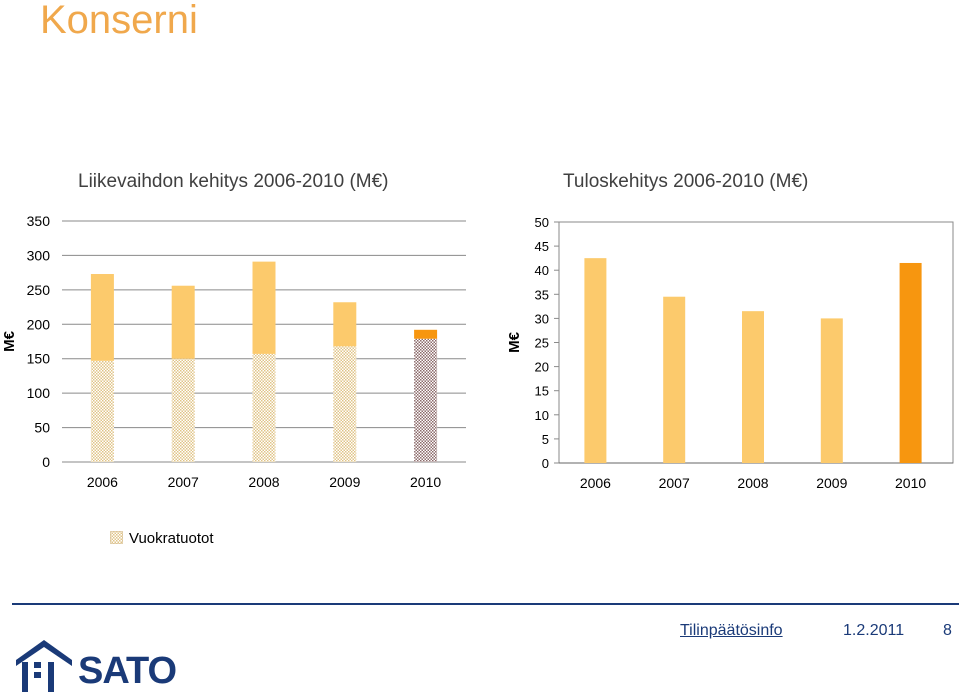 The width and height of the screenshot is (959, 695). I want to click on footer-page-number: 8, so click(947, 630).